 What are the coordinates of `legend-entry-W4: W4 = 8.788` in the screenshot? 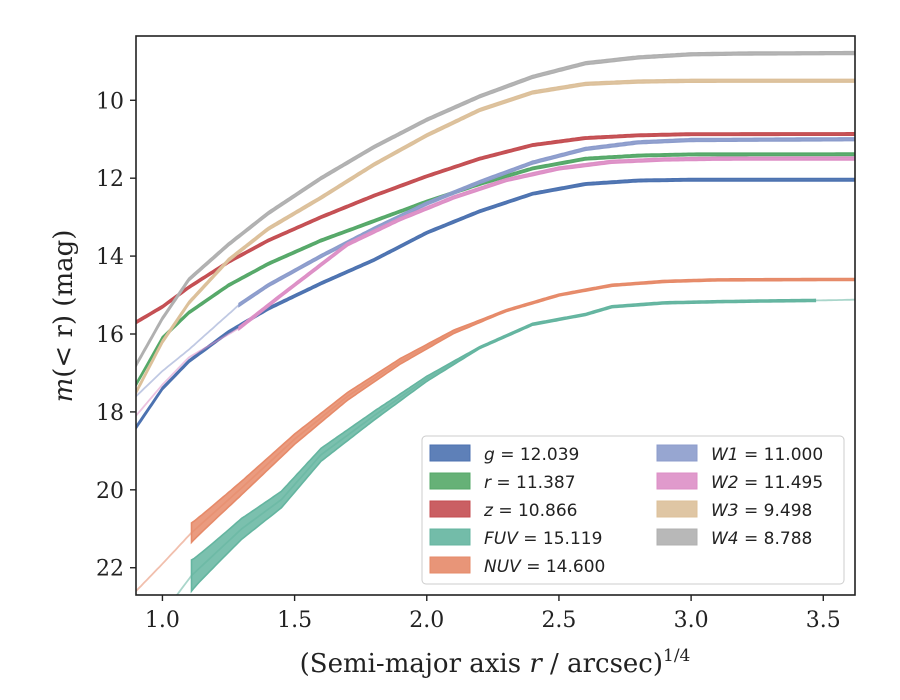 It's located at (734, 538).